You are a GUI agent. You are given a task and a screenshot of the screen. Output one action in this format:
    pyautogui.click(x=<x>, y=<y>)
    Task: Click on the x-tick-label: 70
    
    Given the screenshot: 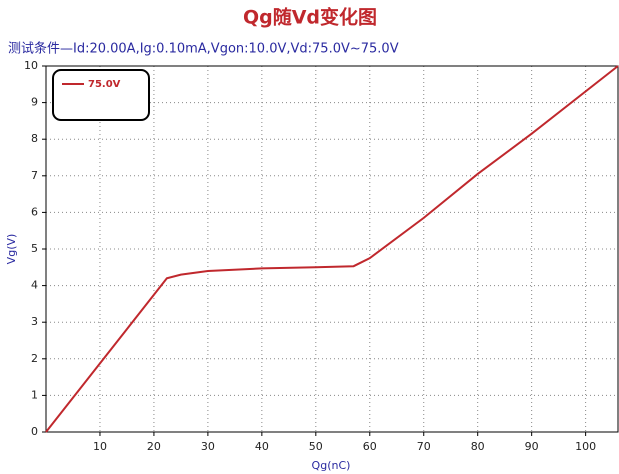 What is the action you would take?
    pyautogui.click(x=424, y=446)
    